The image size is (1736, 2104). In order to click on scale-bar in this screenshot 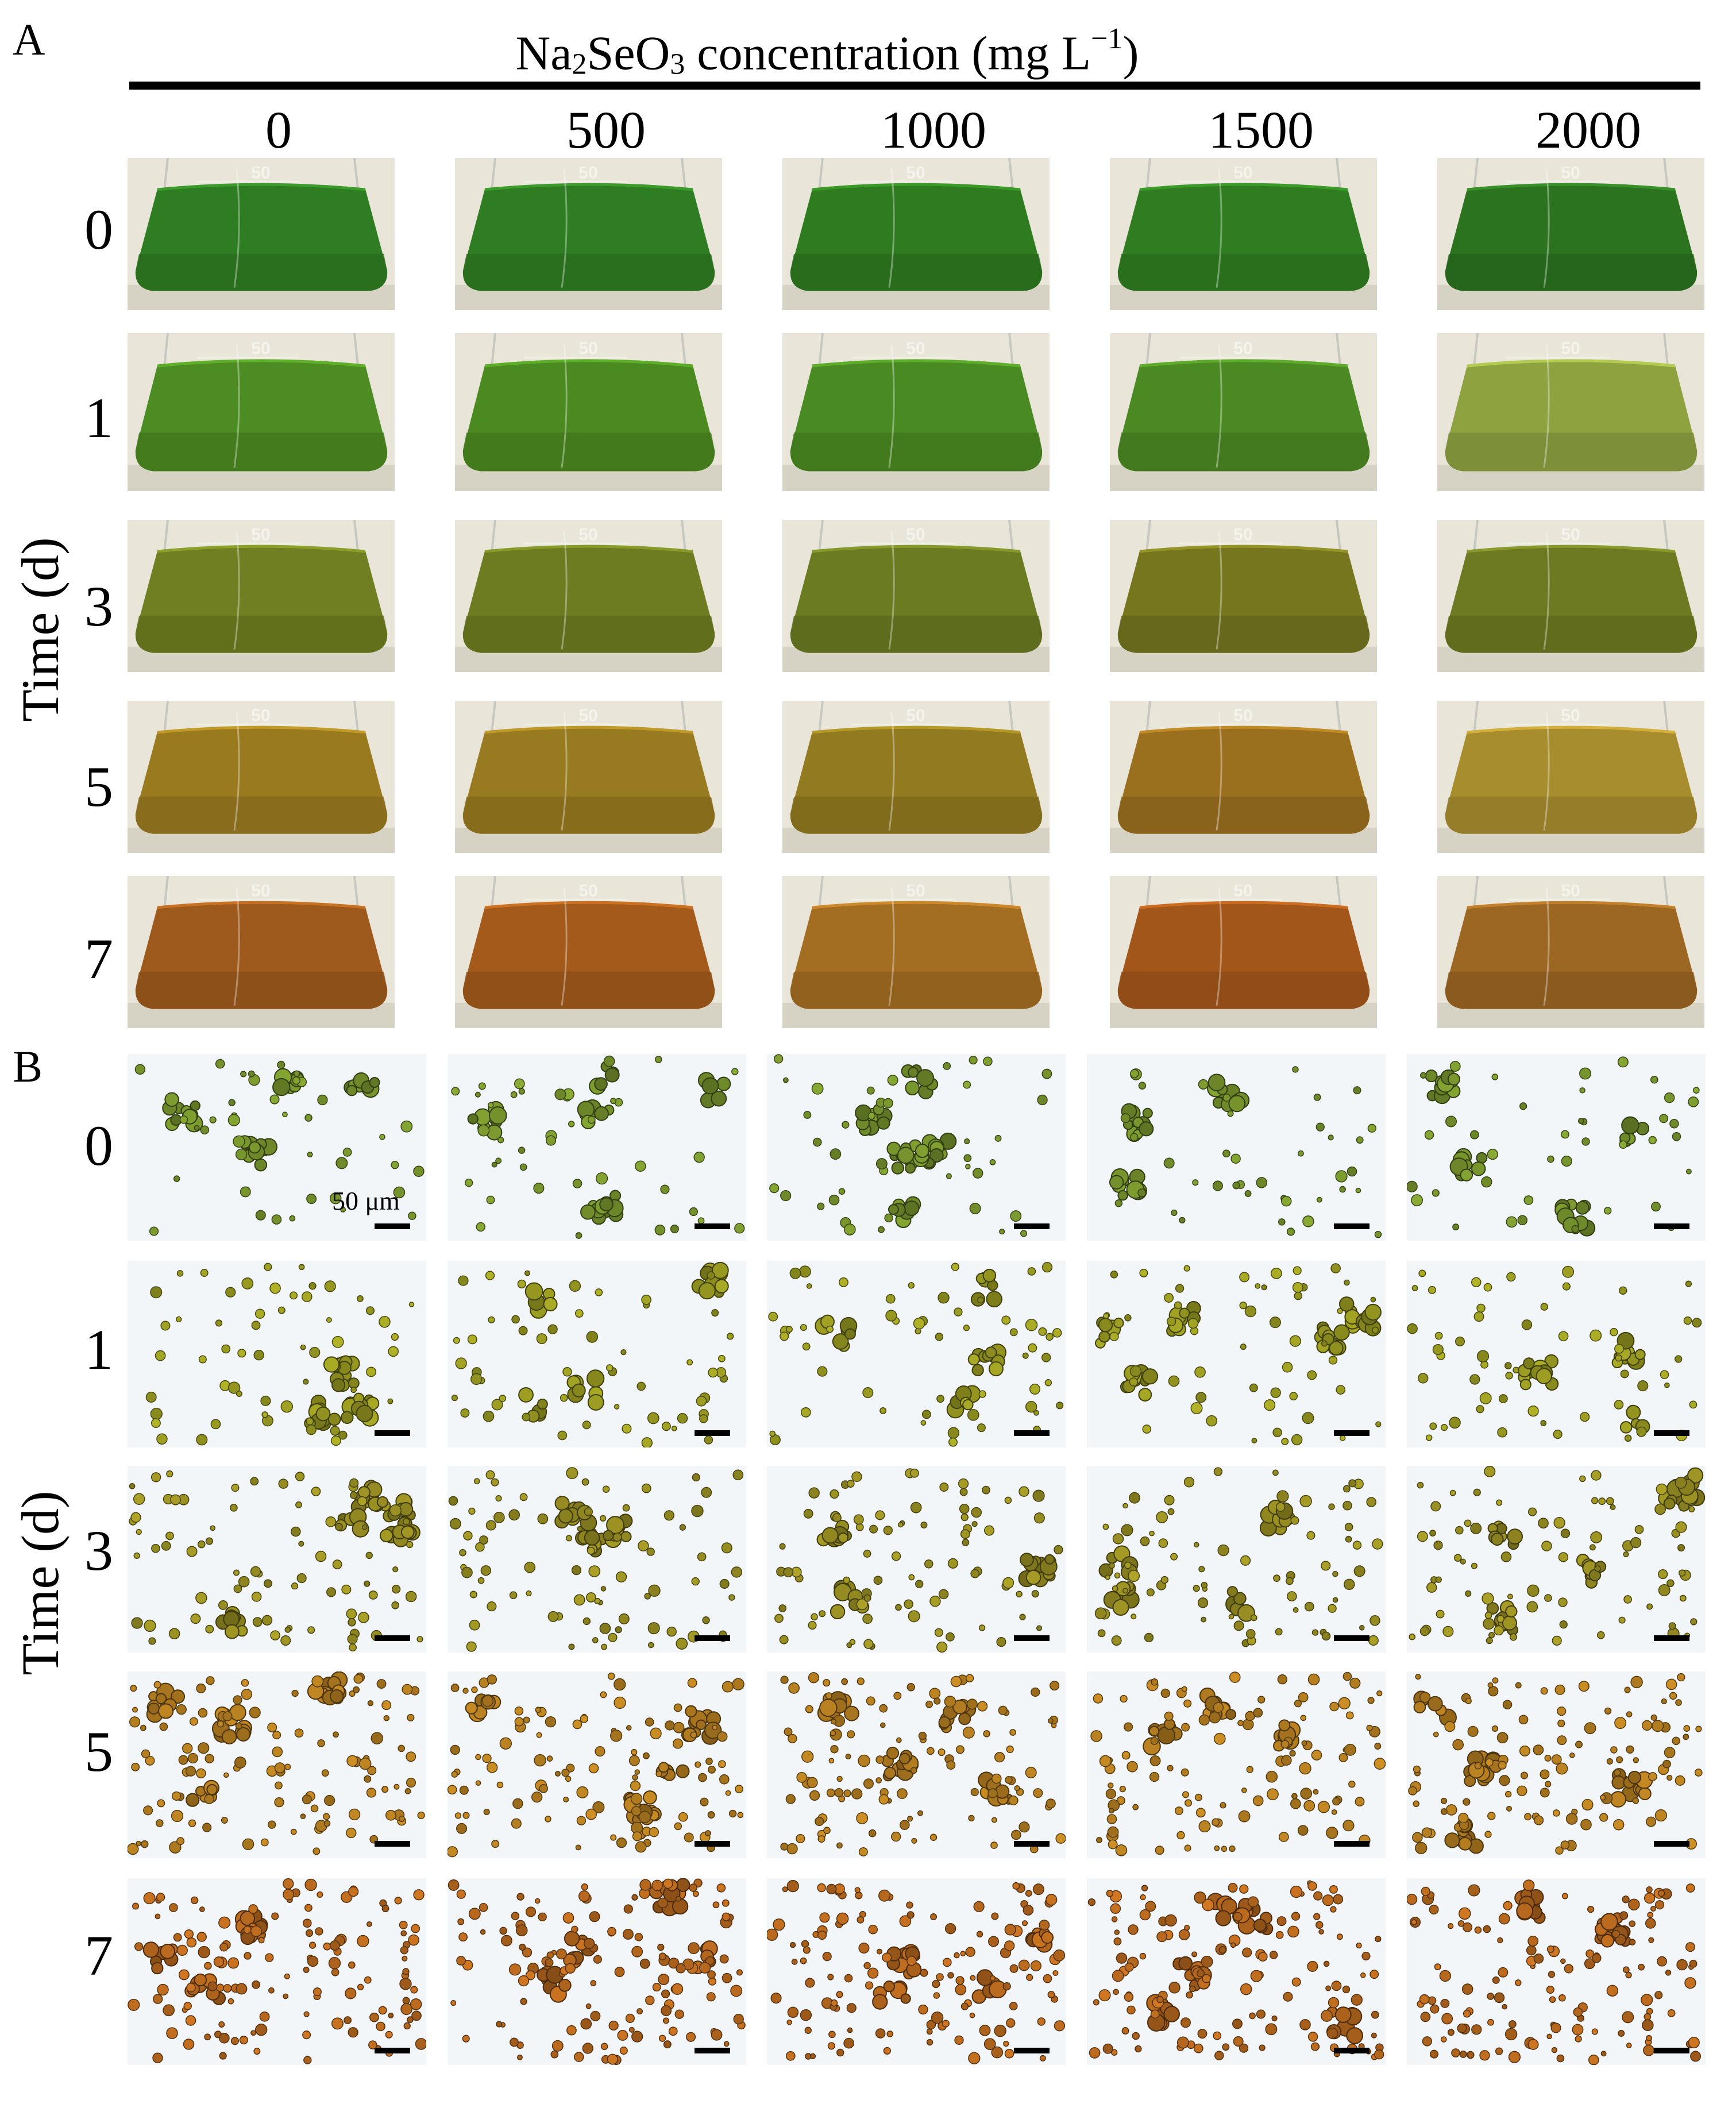, I will do `click(1671, 1638)`.